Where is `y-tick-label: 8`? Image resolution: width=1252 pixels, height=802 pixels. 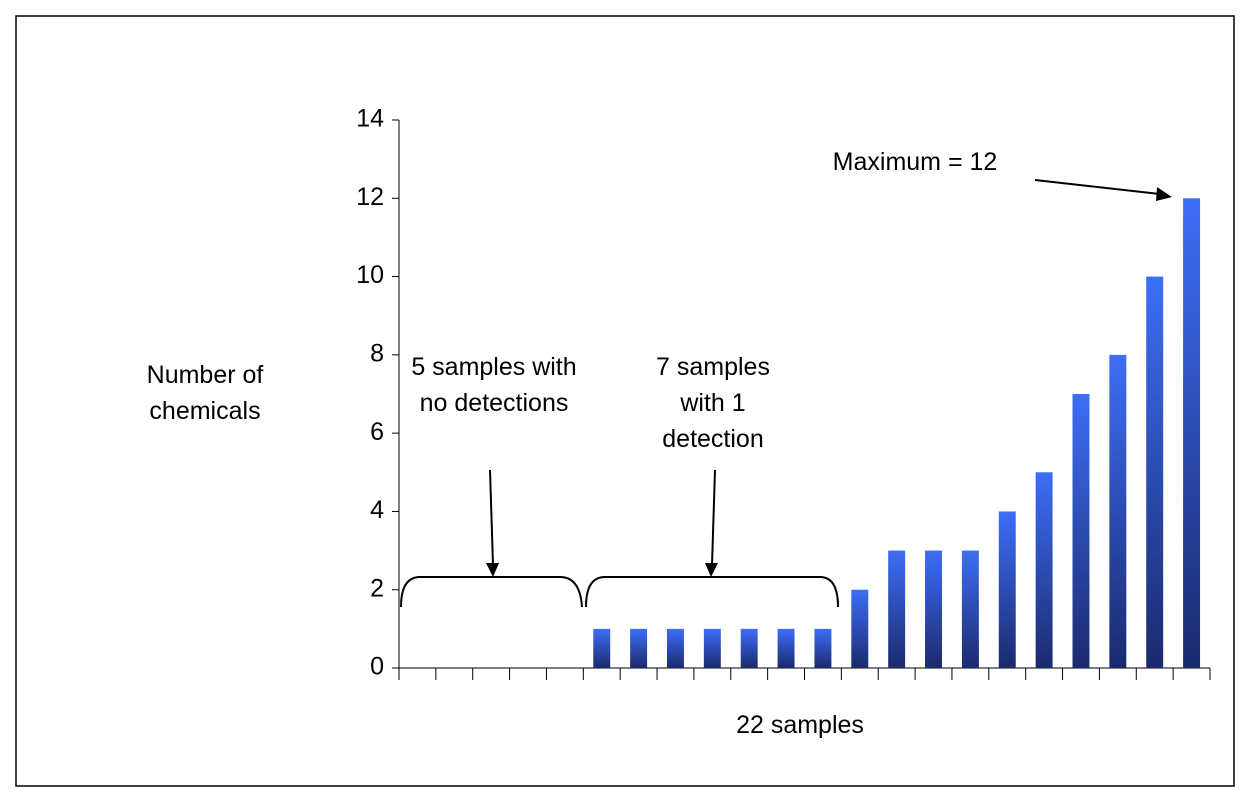 y-tick-label: 8 is located at coordinates (377, 353).